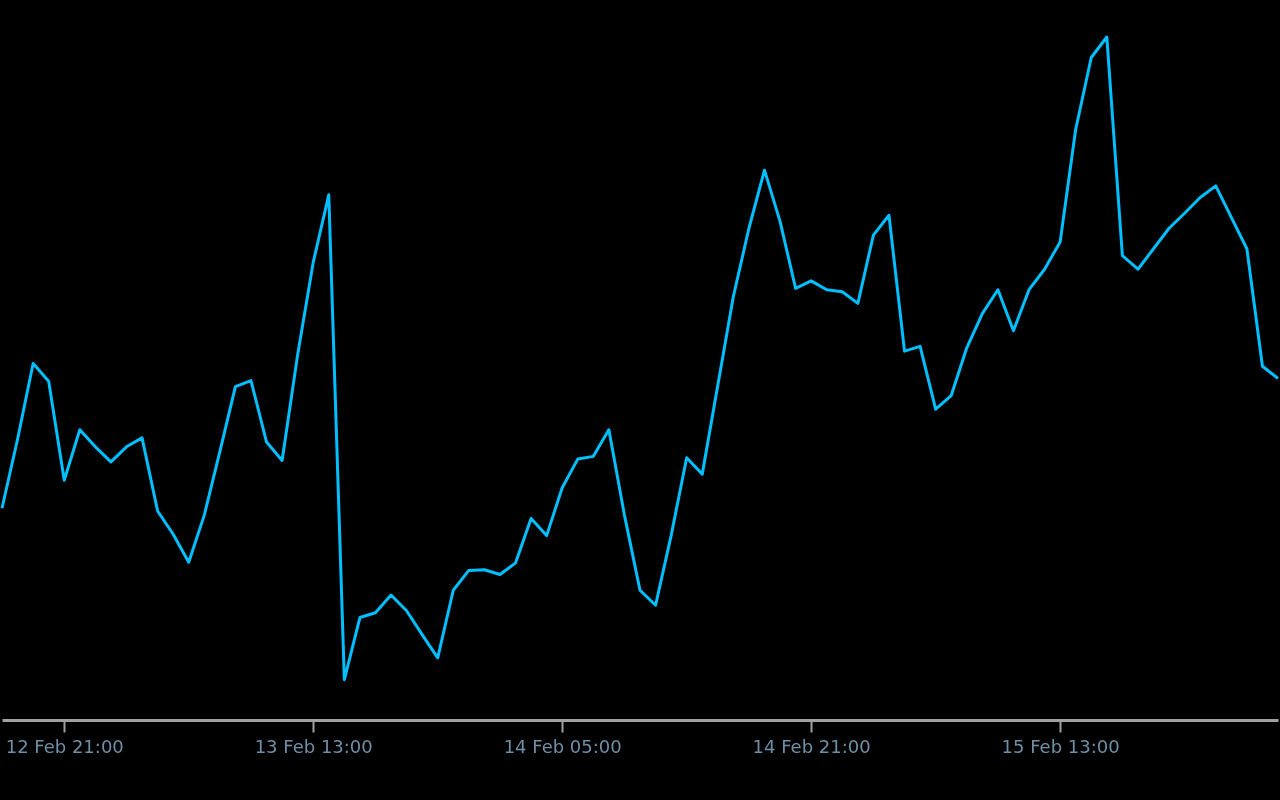 This screenshot has width=1280, height=800. Describe the element at coordinates (313, 746) in the screenshot. I see `x-tick-label: 13 Feb 13:00` at that location.